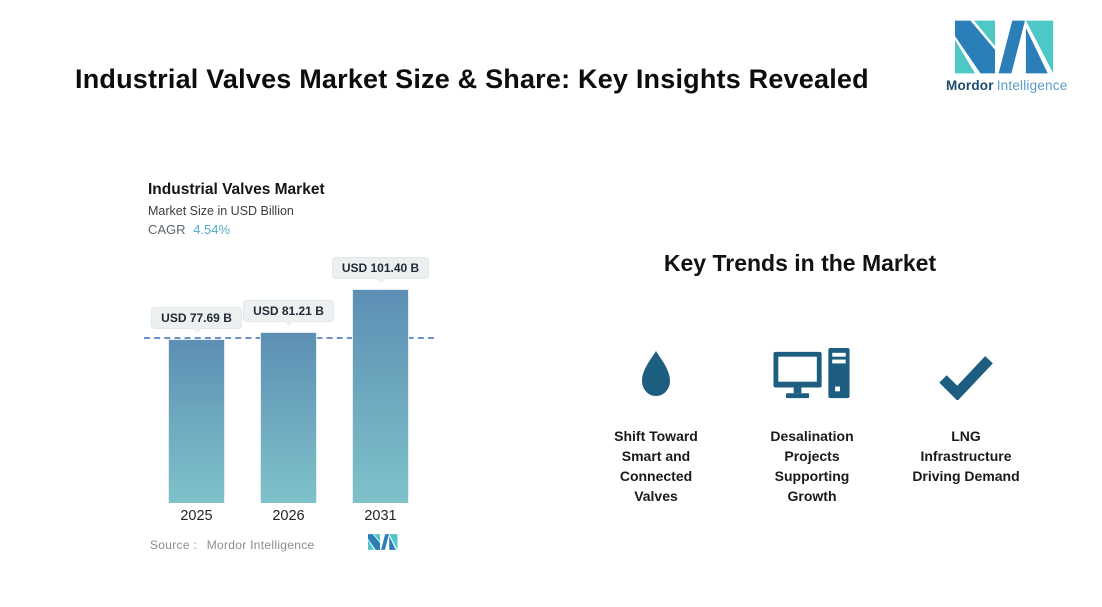  I want to click on trend-item-smart-valves: Shift Toward Smart and Connected Valves, so click(656, 425).